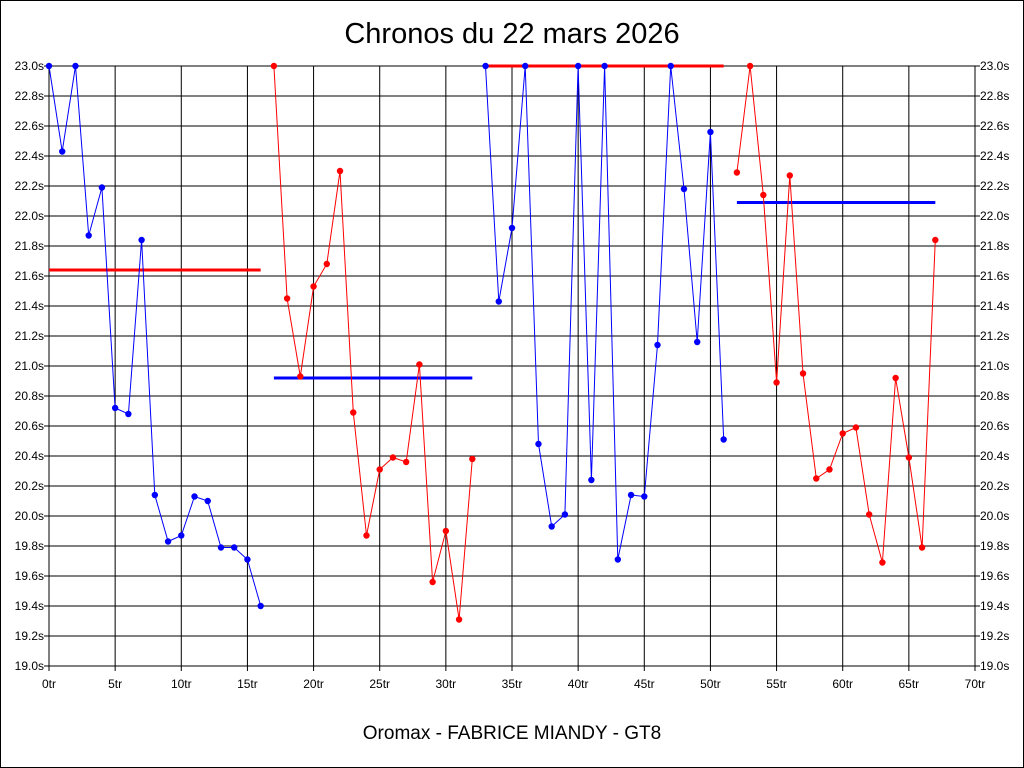  What do you see at coordinates (29, 516) in the screenshot?
I see `y-tick-label-left: 20.0s` at bounding box center [29, 516].